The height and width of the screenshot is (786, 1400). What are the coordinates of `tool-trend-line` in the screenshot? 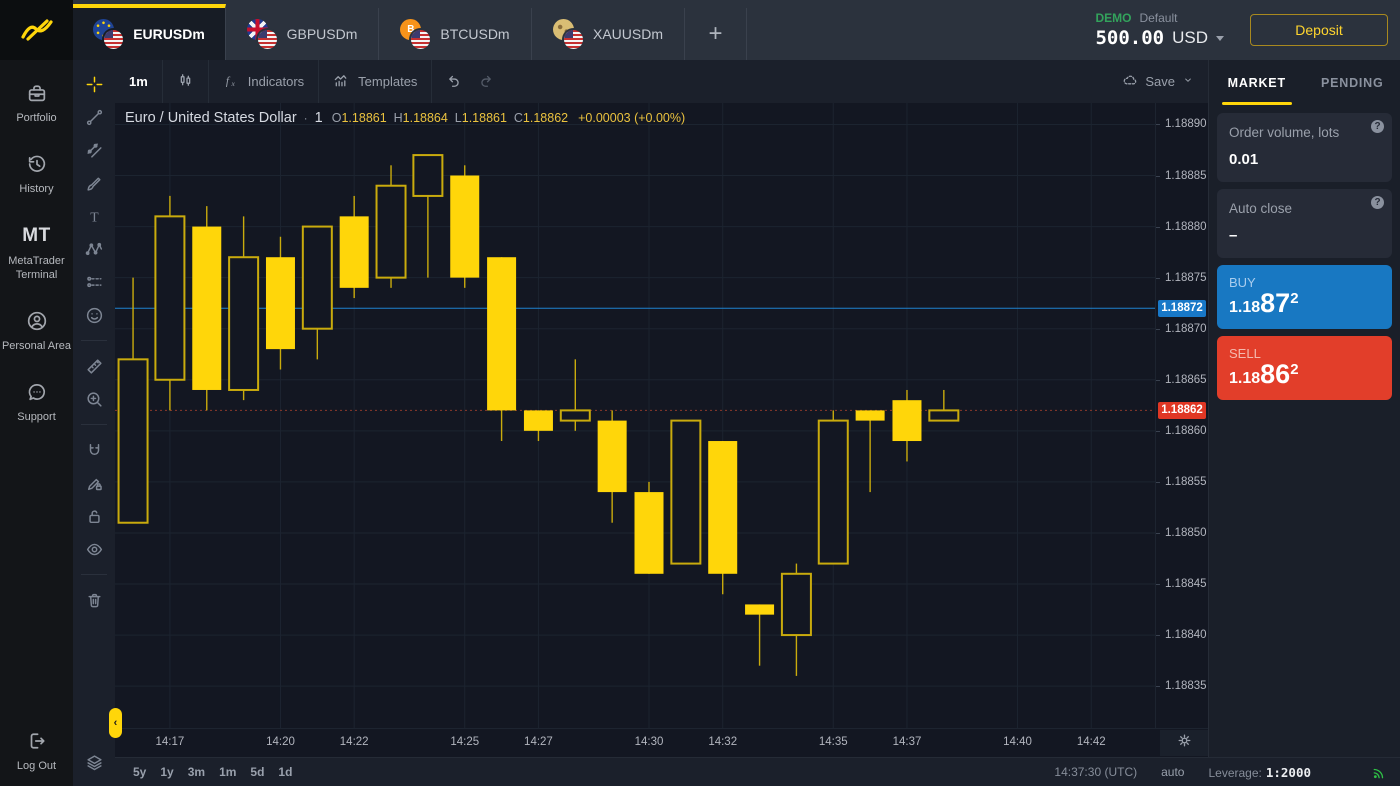 It's located at (94, 117).